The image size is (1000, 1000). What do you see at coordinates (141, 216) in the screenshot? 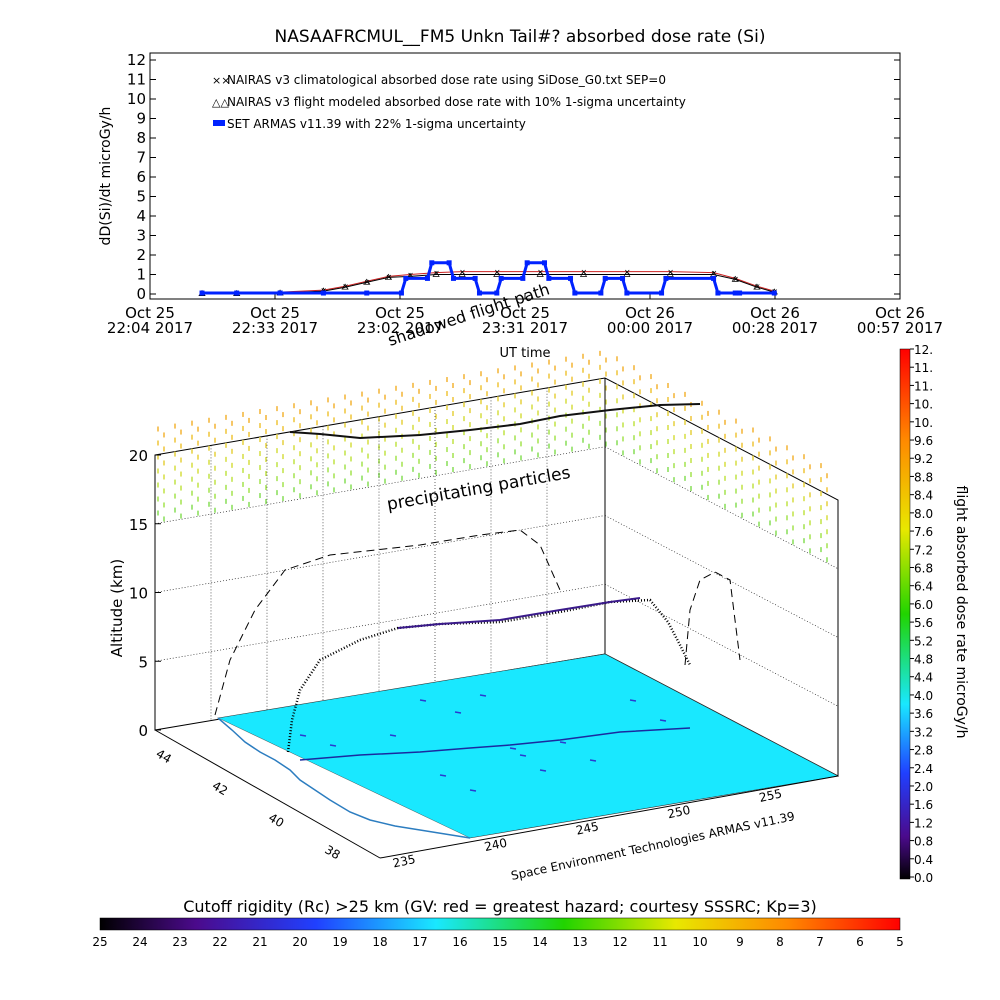
I see `y-tick-label: 4` at bounding box center [141, 216].